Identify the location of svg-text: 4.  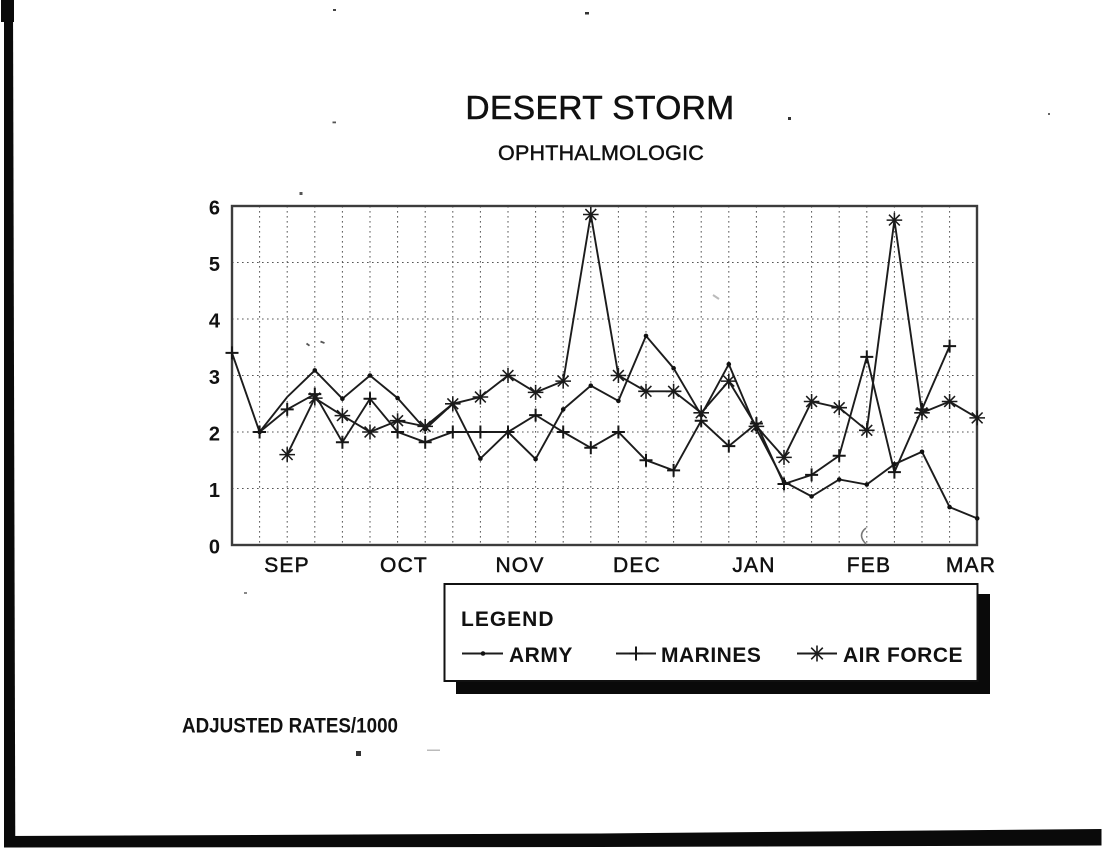
(215, 322).